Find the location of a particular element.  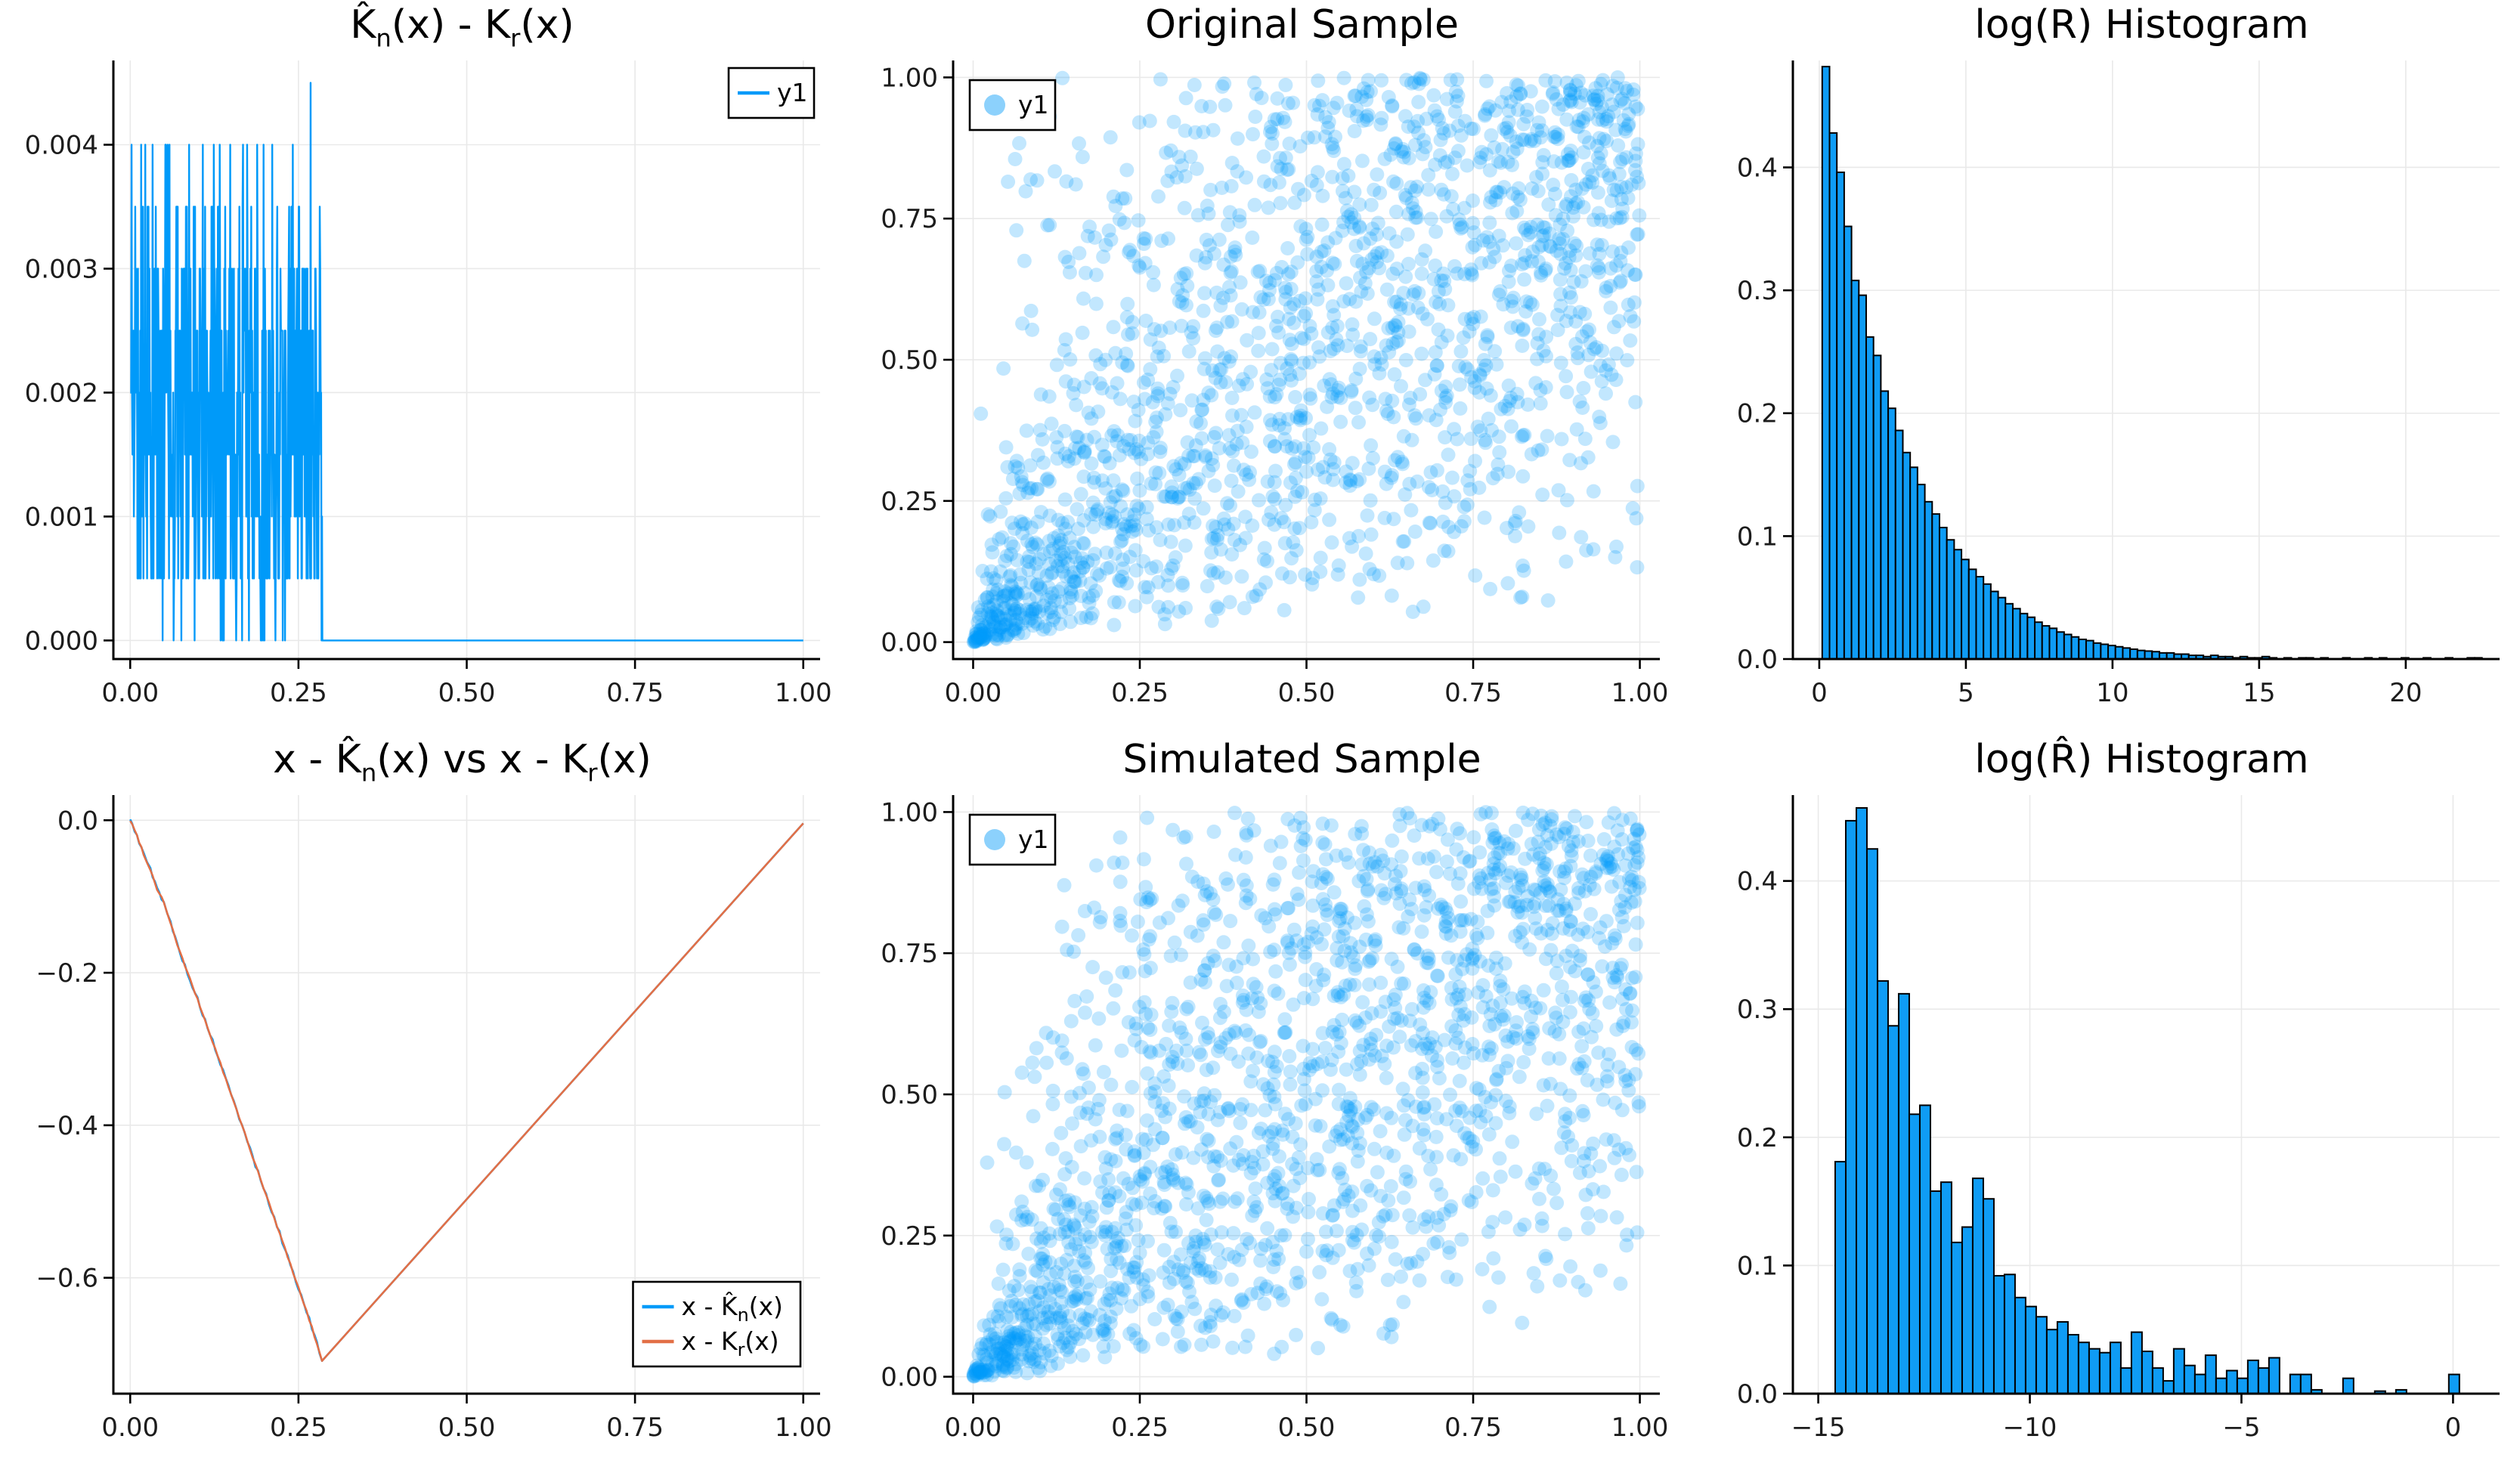

difference-line is located at coordinates (466, 362).